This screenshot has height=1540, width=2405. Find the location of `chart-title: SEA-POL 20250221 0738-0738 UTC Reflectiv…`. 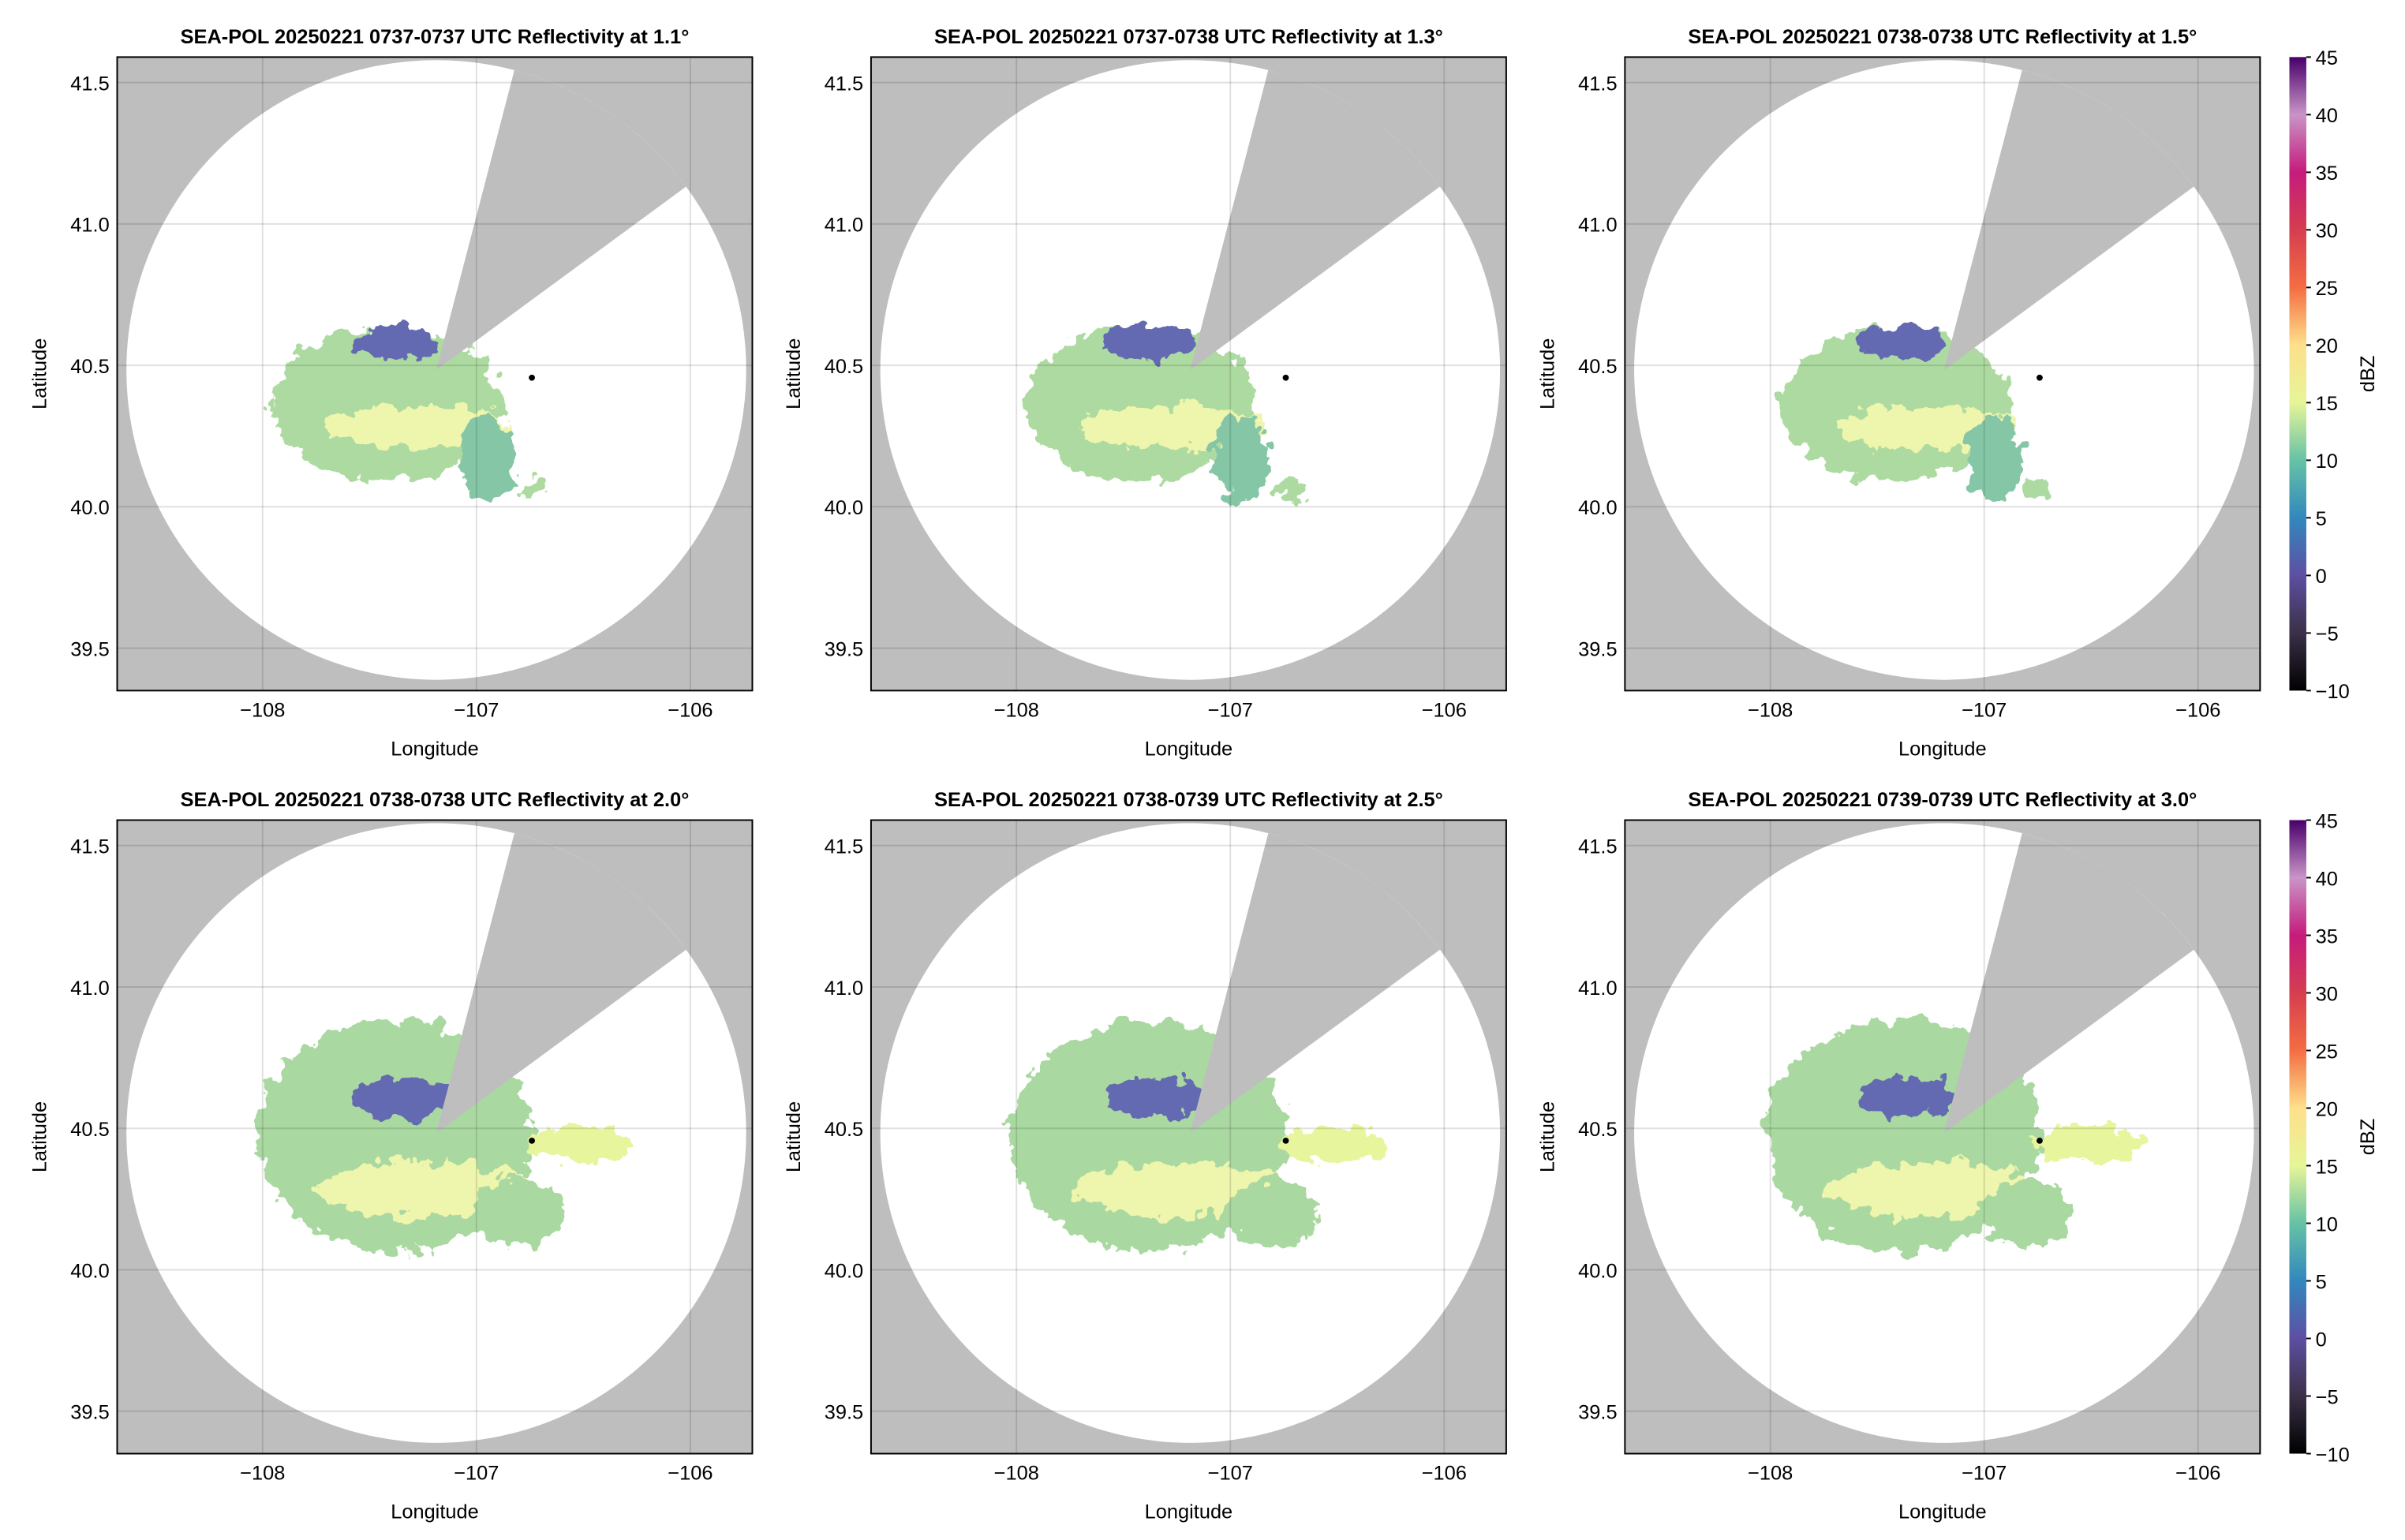

chart-title: SEA-POL 20250221 0738-0738 UTC Reflectiv… is located at coordinates (1942, 37).